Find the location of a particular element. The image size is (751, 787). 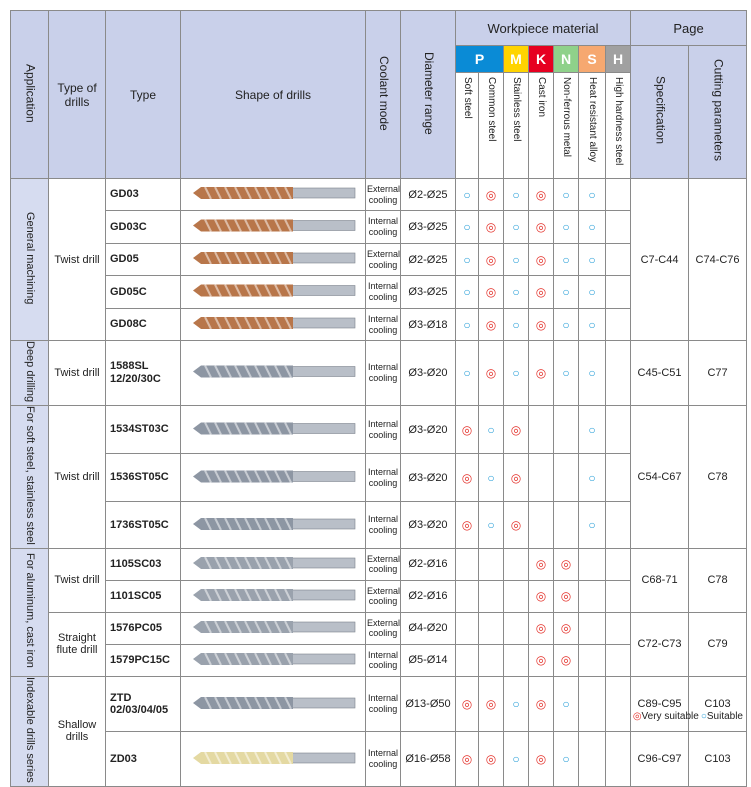

diameter-cell: Ø2-Ø25 is located at coordinates (428, 194).